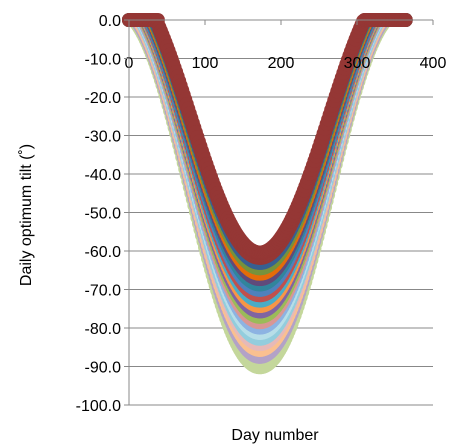 This screenshot has width=459, height=445. Describe the element at coordinates (110, 21) in the screenshot. I see `y-tick-label: 0.0` at that location.